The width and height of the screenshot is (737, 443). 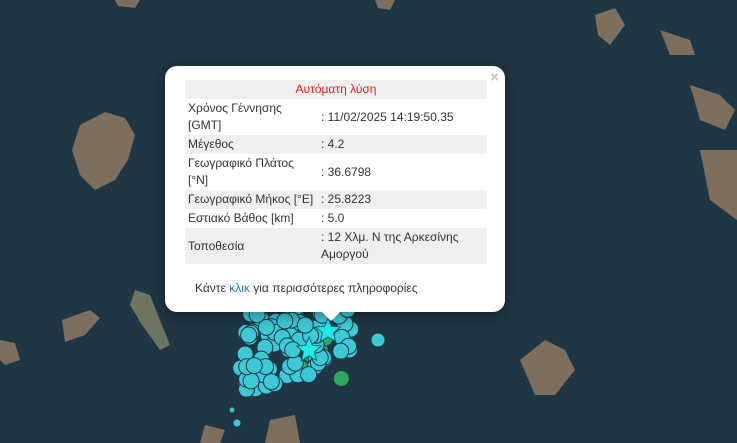 What do you see at coordinates (241, 171) in the screenshot?
I see `row-label: Γεωγραφικό Πλάτος [°N]` at bounding box center [241, 171].